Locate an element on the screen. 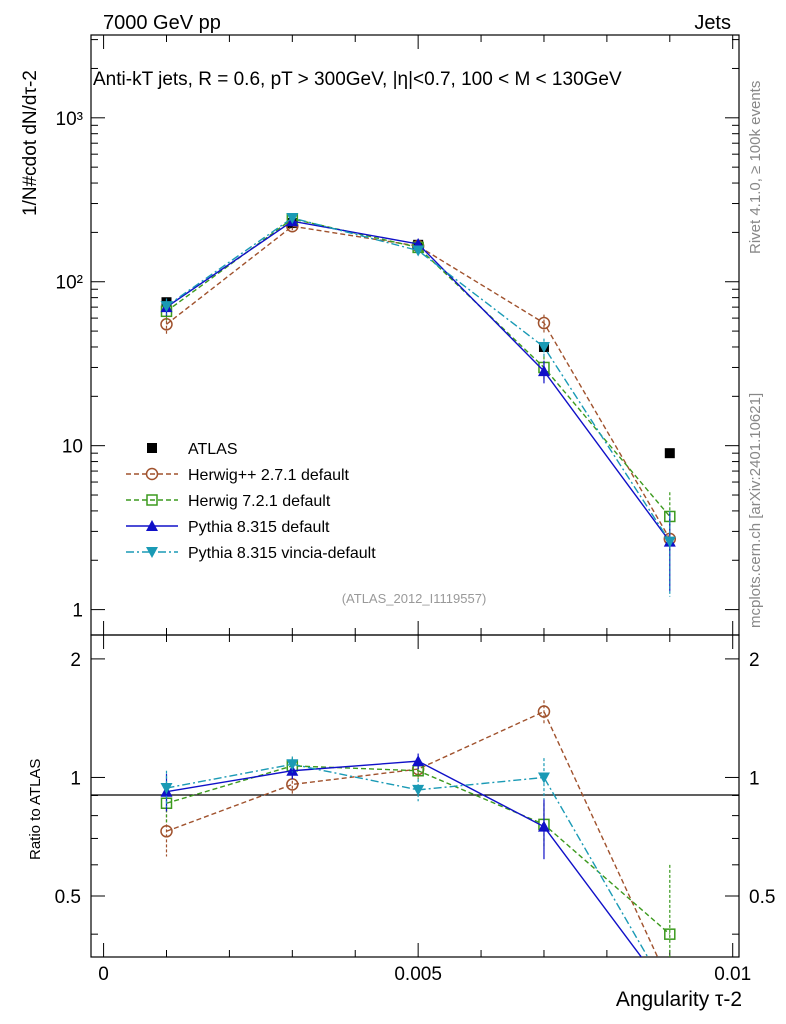 This screenshot has height=1024, width=786. legend-label: Herwig++ 2.7.1 default is located at coordinates (269, 475).